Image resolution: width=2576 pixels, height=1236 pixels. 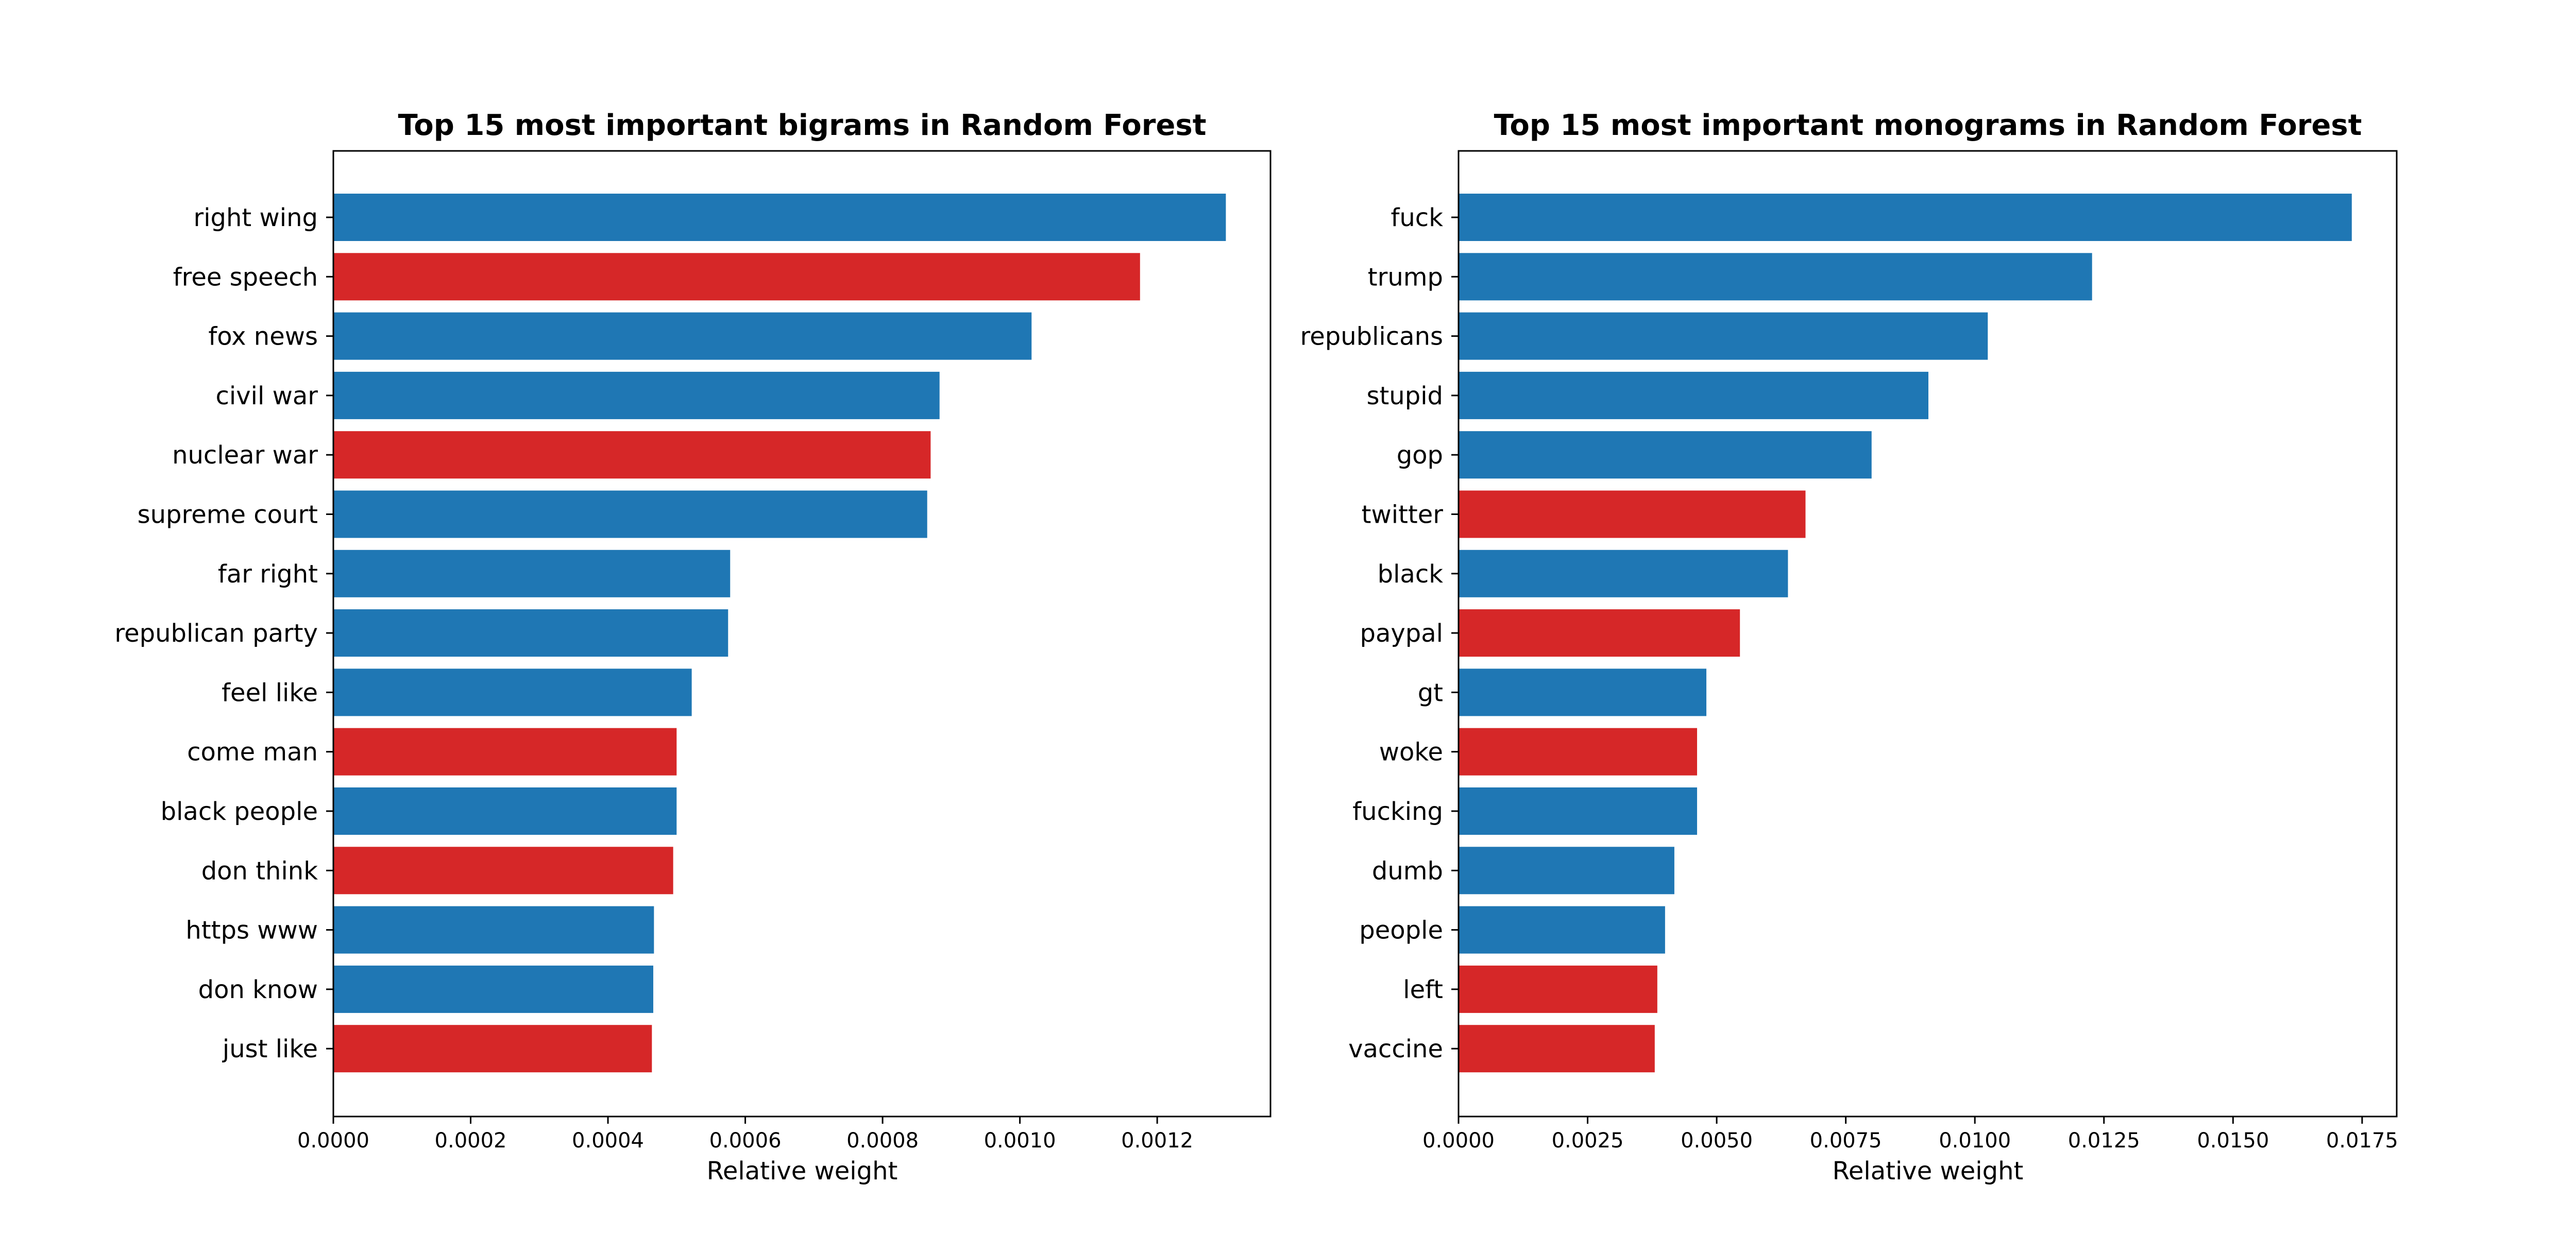 I want to click on category-label: vaccine, so click(x=1395, y=1049).